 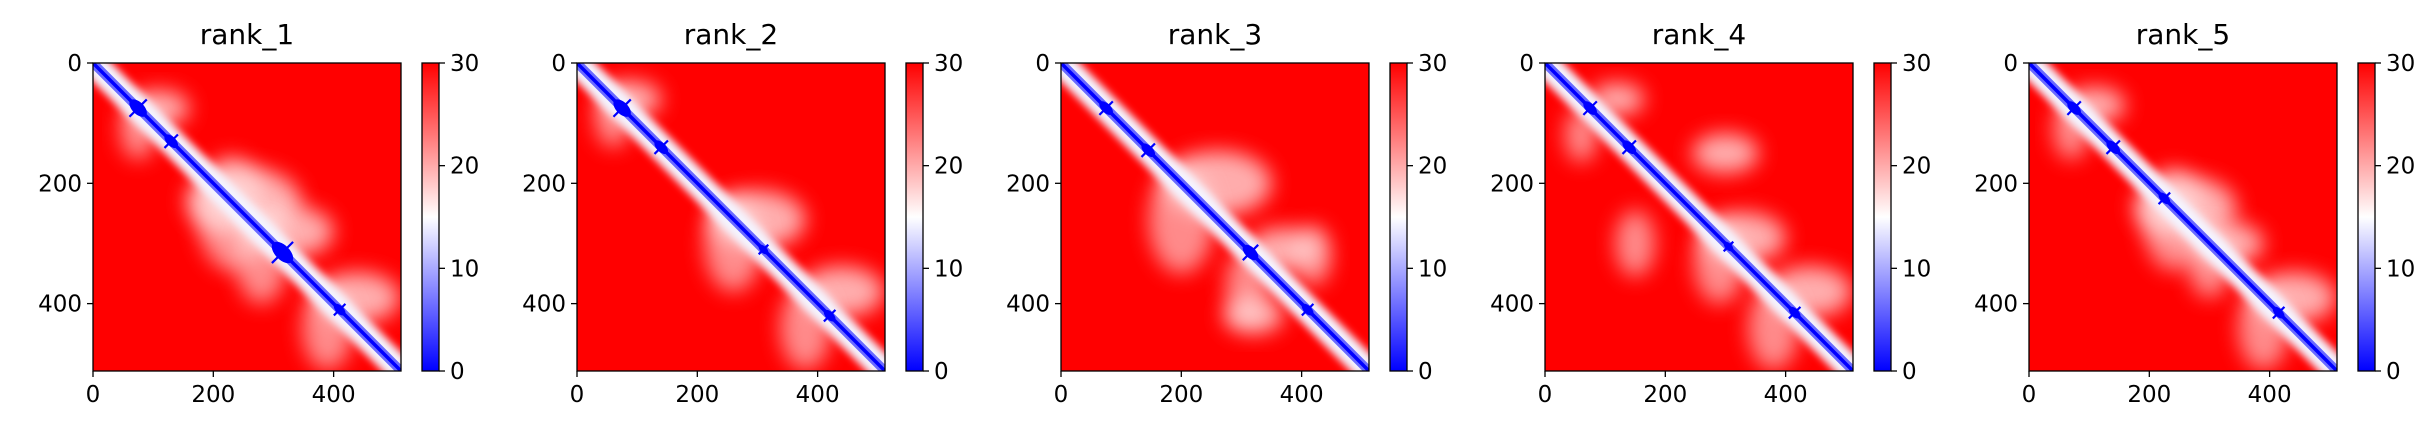 What do you see at coordinates (247, 34) in the screenshot?
I see `panel-title: rank_1` at bounding box center [247, 34].